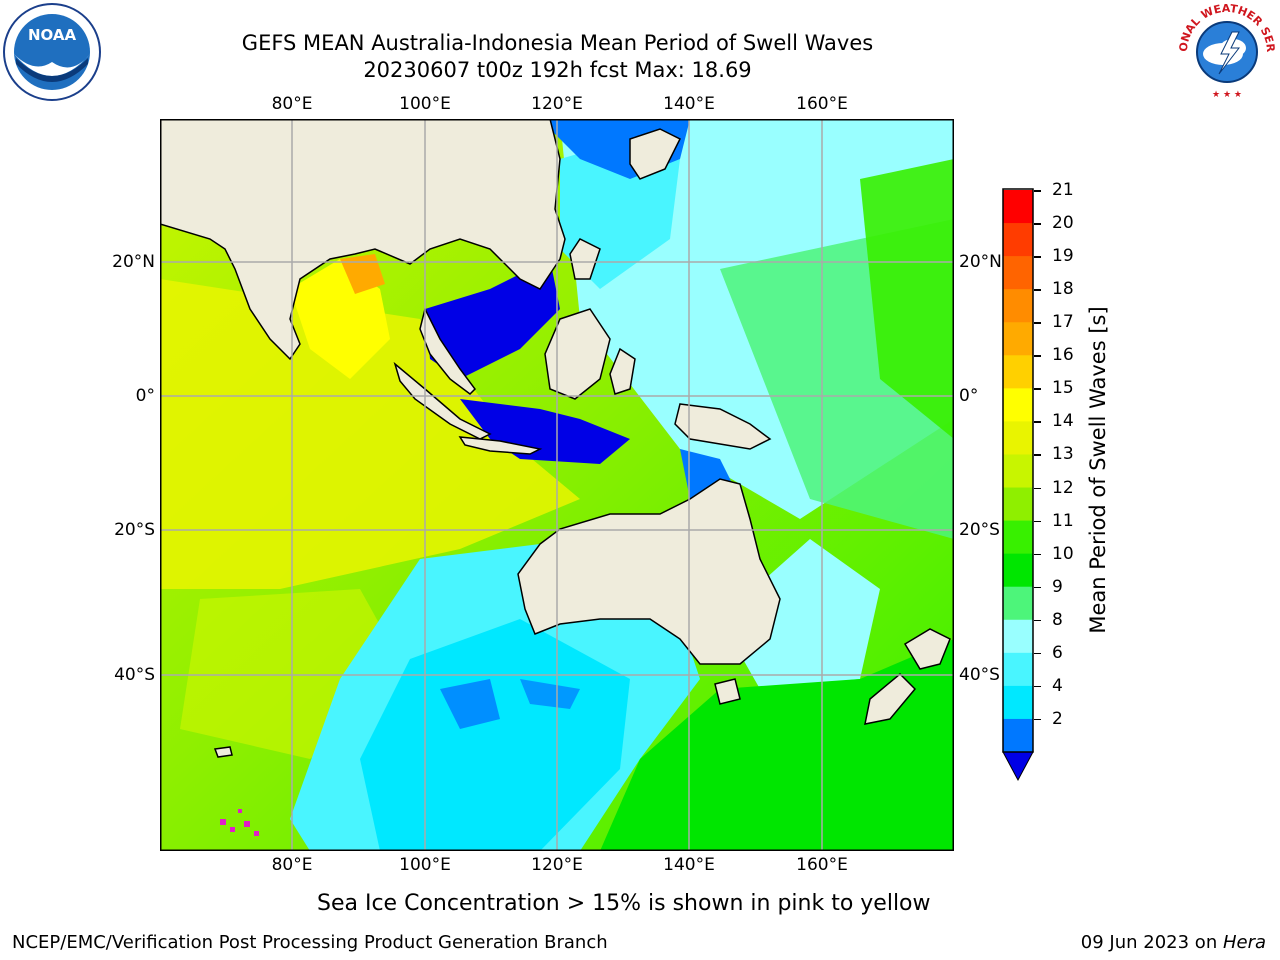 The height and width of the screenshot is (960, 1280). I want to click on footer-date-text: 09 Jun 2023 on, so click(1151, 942).